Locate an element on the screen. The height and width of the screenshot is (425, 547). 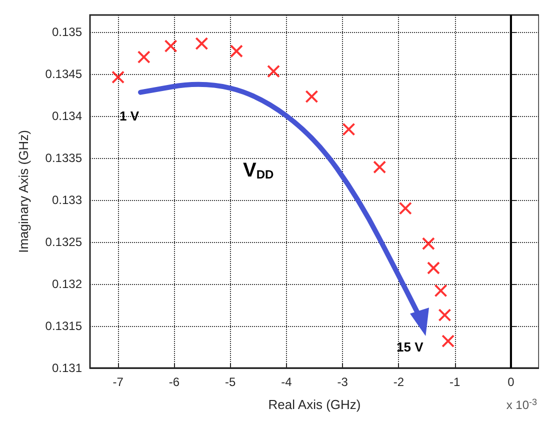
x-tick-label: -1 is located at coordinates (454, 382).